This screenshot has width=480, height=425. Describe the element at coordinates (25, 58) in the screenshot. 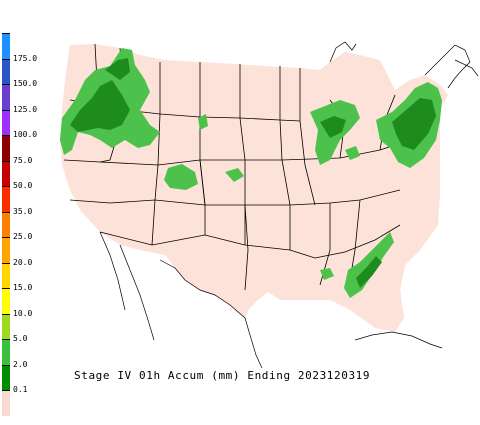

I see `legend-tick-label: 175.0` at that location.